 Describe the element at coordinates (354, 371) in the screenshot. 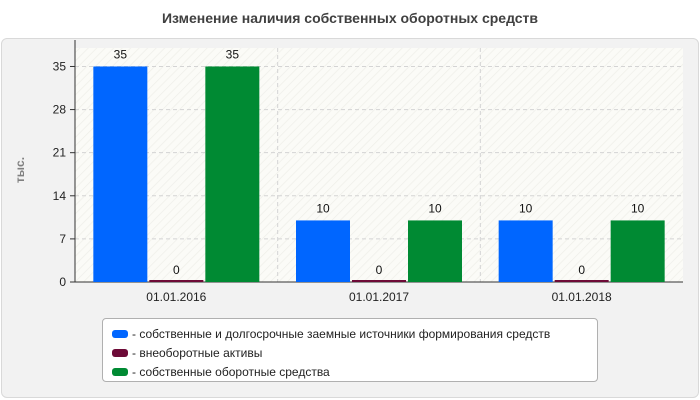

I see `legend-item: - собственные оборотные средства` at that location.